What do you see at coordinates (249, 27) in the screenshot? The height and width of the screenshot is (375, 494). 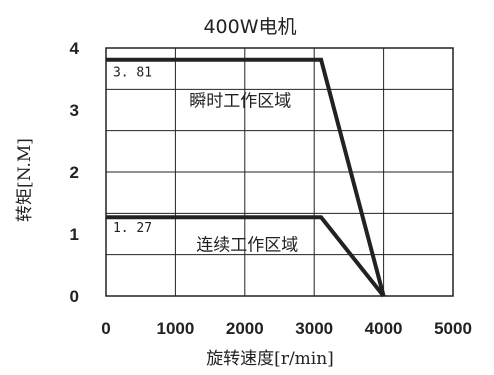 I see `chart-title: 400W电机` at bounding box center [249, 27].